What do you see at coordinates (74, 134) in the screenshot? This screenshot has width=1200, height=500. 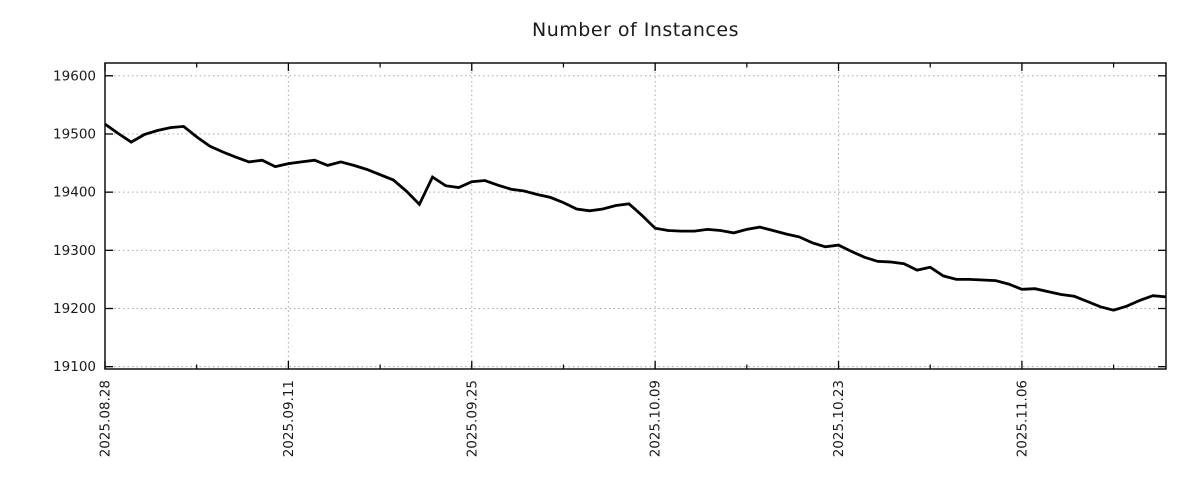 I see `y-tick-label: 19500` at bounding box center [74, 134].